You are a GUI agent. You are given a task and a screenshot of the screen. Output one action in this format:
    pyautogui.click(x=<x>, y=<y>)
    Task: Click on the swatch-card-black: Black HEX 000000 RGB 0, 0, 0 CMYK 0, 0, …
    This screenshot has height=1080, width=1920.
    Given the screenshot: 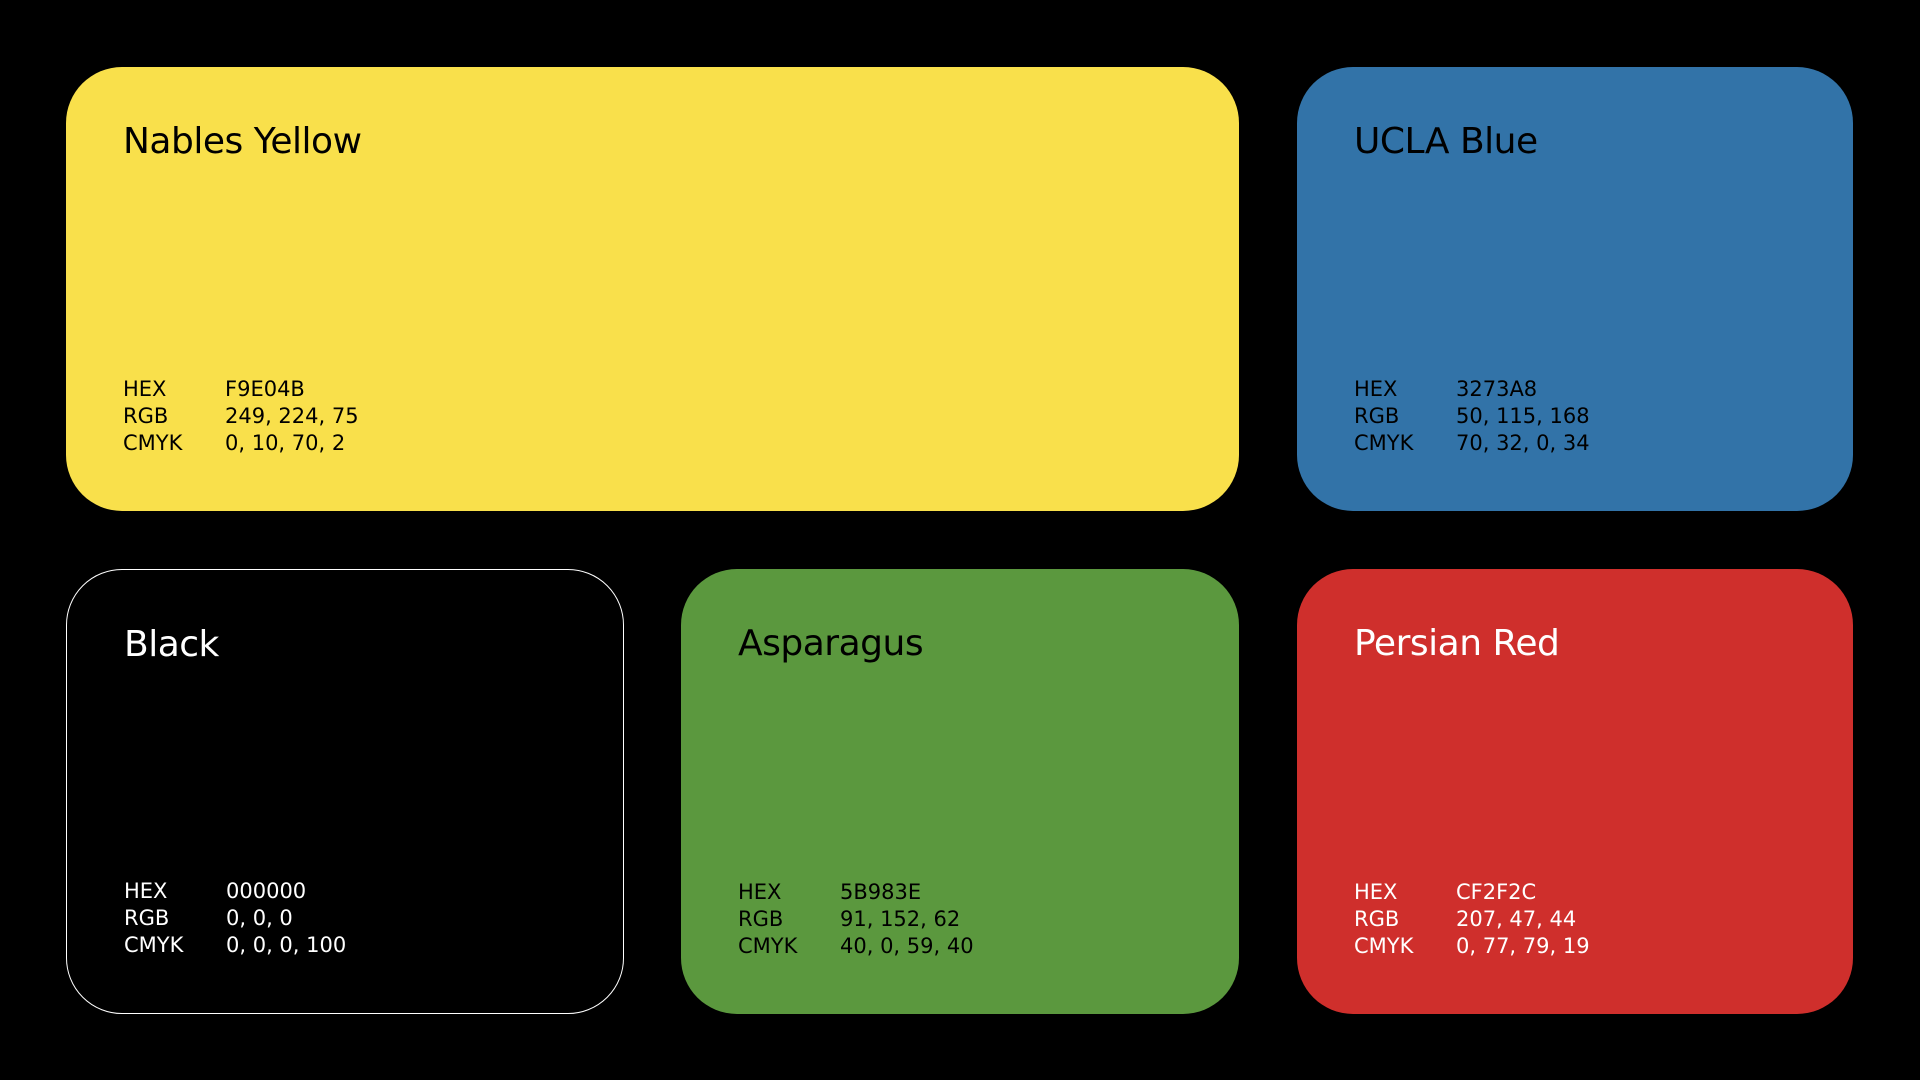 What is the action you would take?
    pyautogui.click(x=345, y=791)
    